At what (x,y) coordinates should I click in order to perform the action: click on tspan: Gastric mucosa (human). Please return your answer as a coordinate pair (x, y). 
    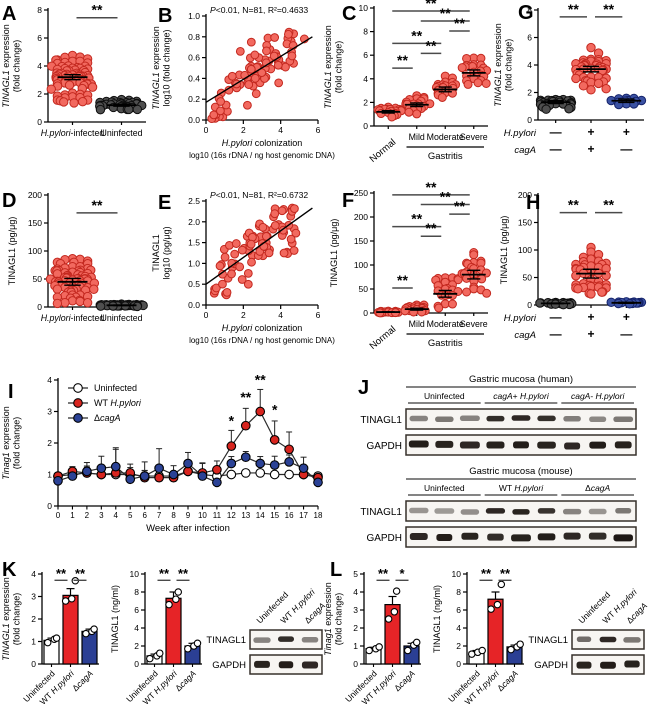
    Looking at the image, I should click on (521, 379).